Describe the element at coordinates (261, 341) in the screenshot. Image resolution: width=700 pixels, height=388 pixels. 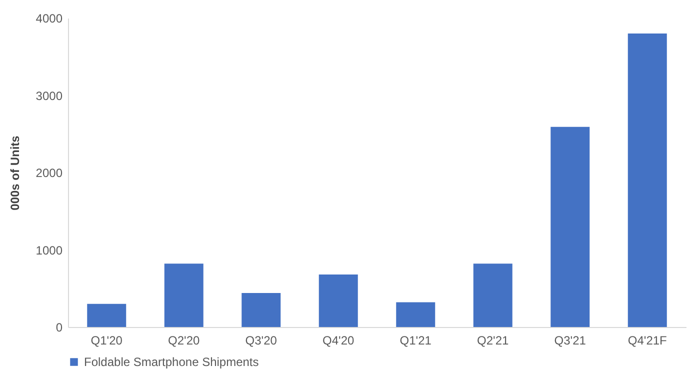
I see `x-tick-label: Q3'20` at that location.